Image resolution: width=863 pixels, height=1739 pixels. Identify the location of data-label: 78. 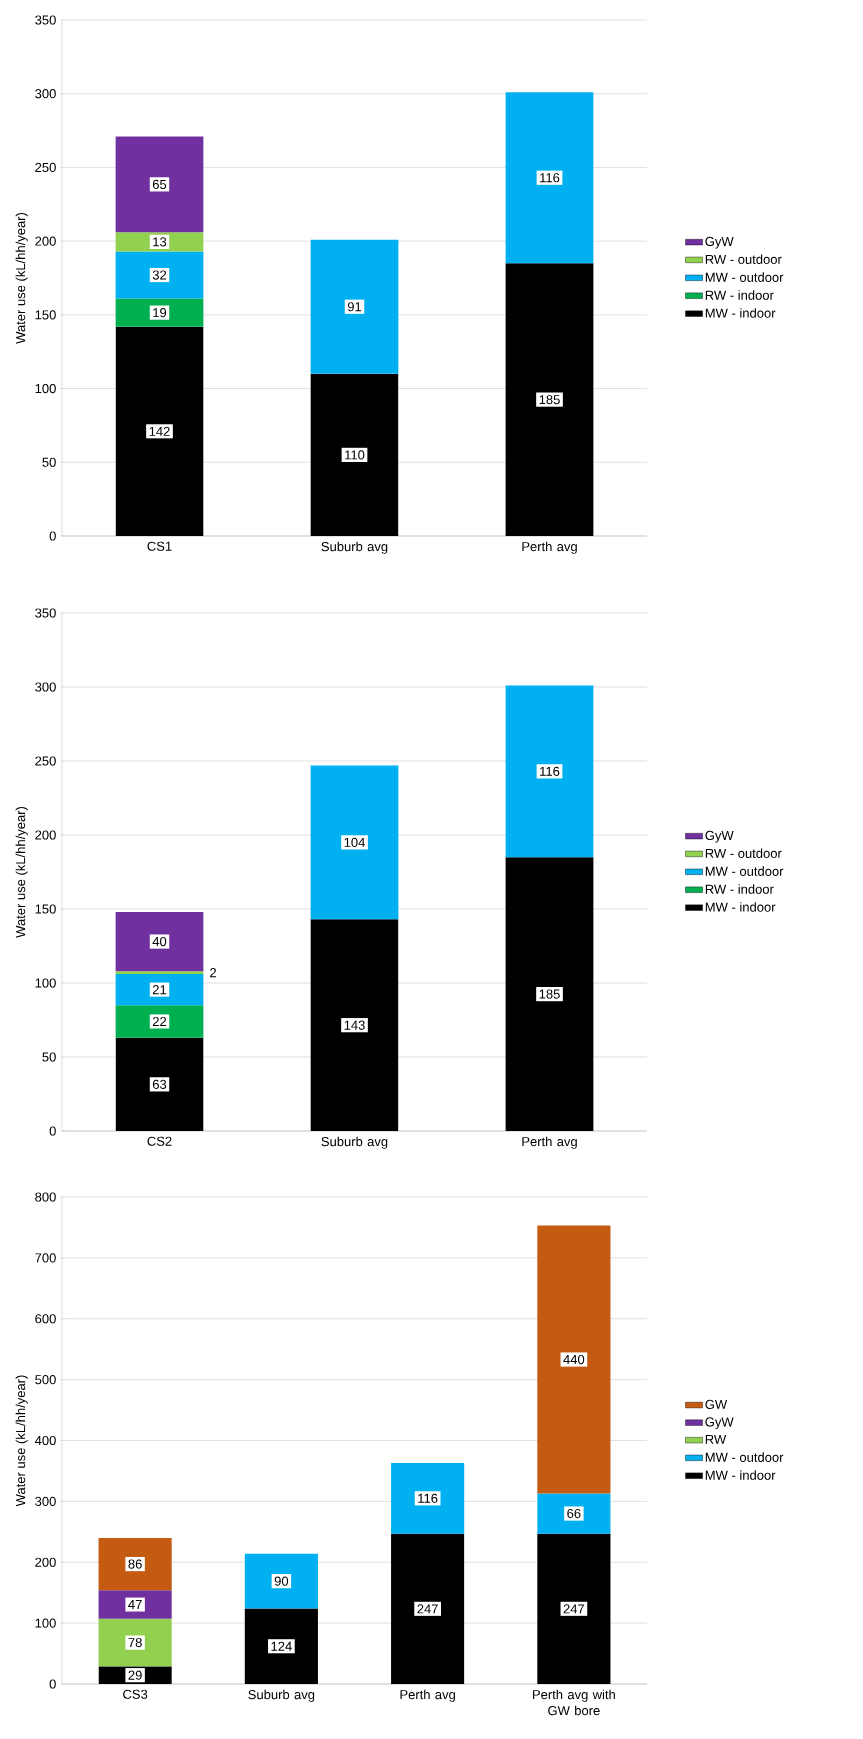
(135, 1642).